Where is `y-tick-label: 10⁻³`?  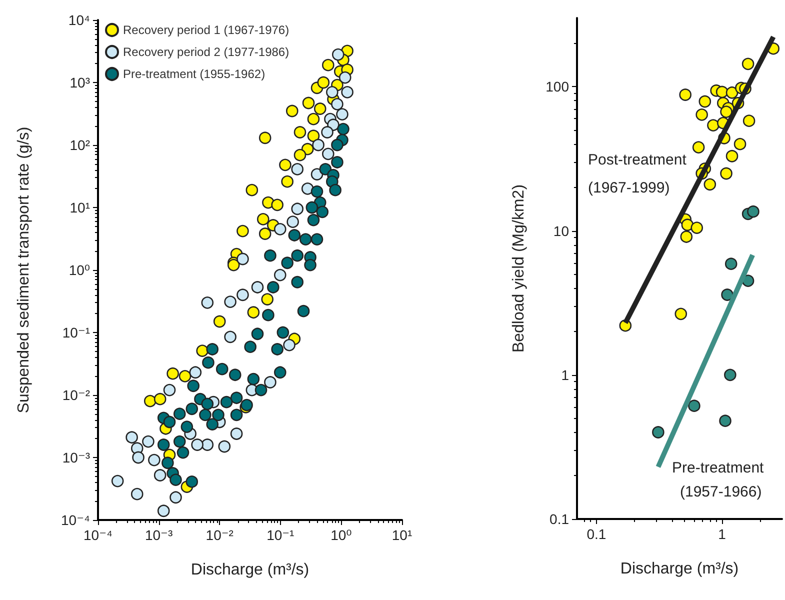
y-tick-label: 10⁻³ is located at coordinates (76, 458).